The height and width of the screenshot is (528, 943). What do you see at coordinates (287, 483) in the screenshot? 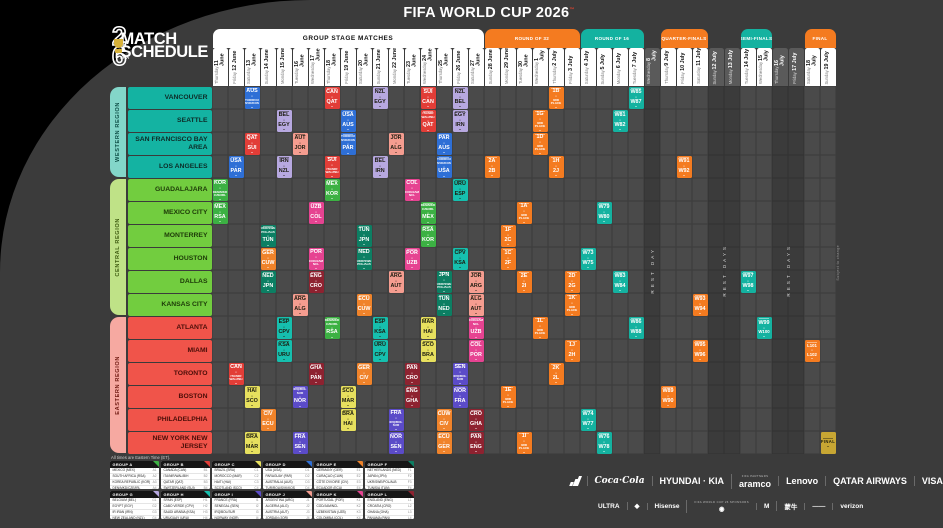
I see `group-team-row: AUSTRALIA (AUS) D3` at bounding box center [287, 483].